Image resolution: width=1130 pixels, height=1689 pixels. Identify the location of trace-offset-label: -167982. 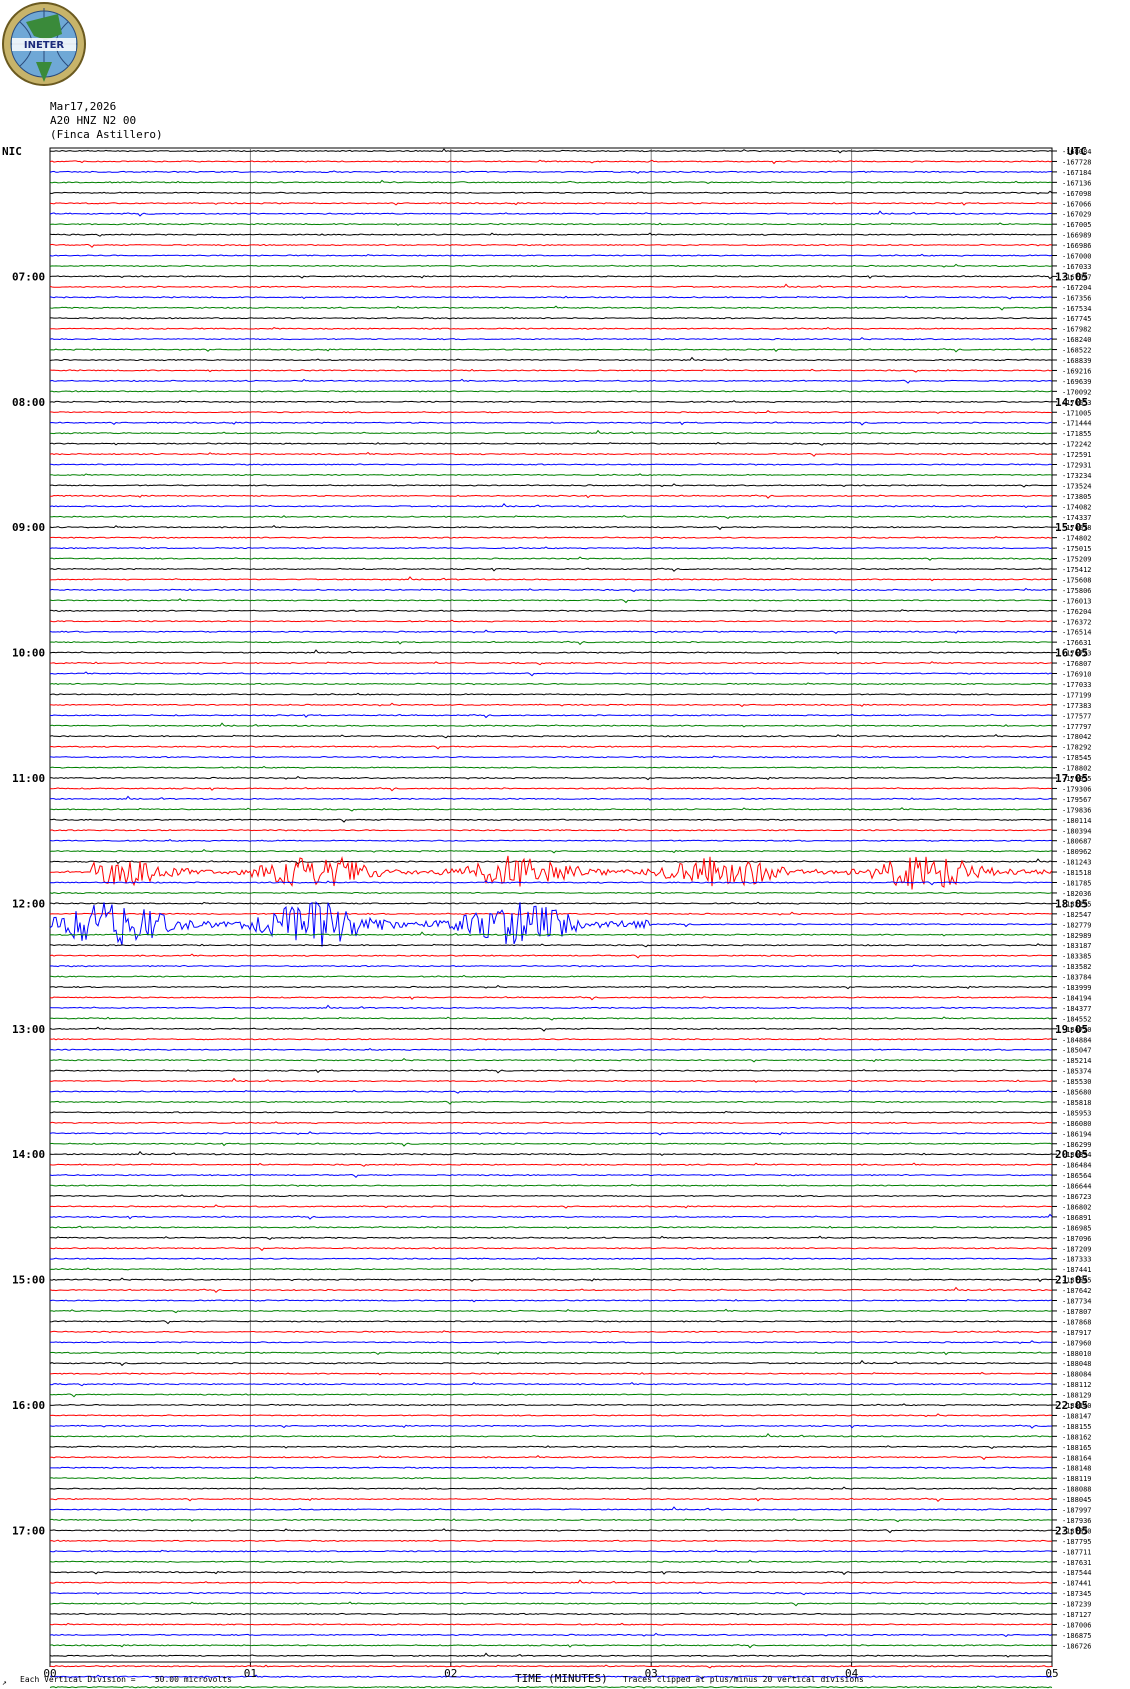
(1077, 330).